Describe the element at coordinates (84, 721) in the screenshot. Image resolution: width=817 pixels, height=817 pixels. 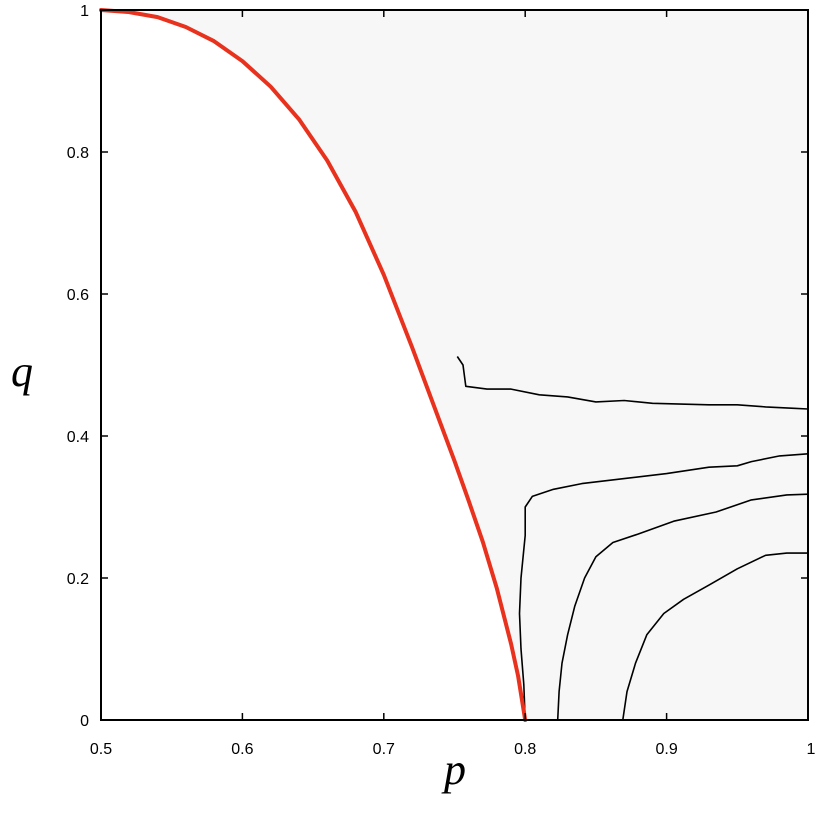
I see `y-tick-label: 0` at that location.